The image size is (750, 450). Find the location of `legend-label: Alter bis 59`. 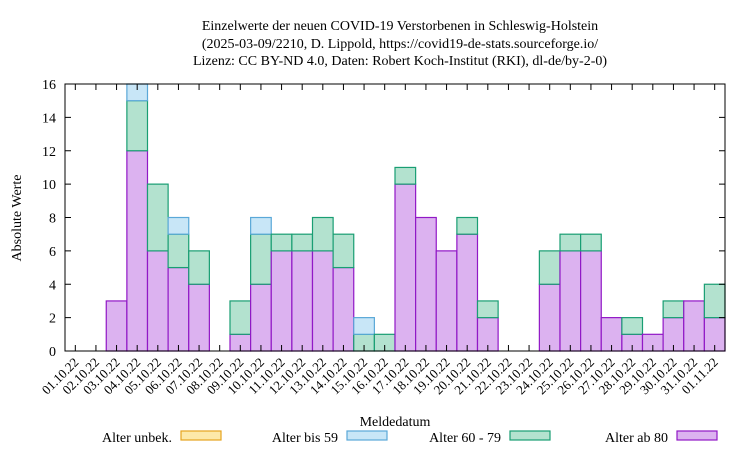

legend-label: Alter bis 59 is located at coordinates (305, 438).